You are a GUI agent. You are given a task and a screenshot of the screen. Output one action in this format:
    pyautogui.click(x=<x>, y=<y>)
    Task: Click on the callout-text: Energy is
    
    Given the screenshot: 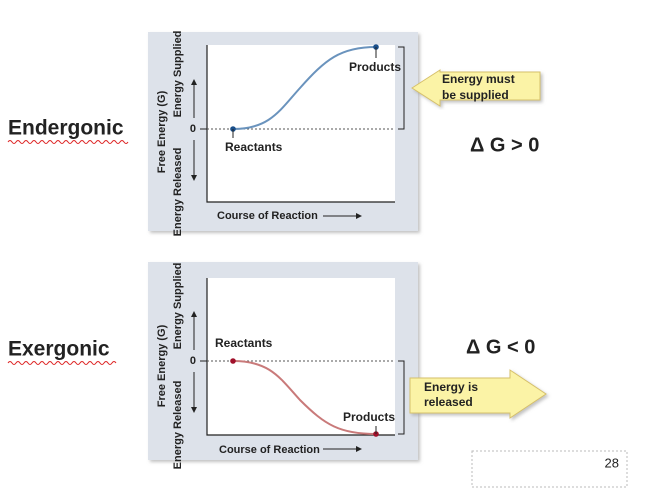 What is the action you would take?
    pyautogui.click(x=451, y=387)
    